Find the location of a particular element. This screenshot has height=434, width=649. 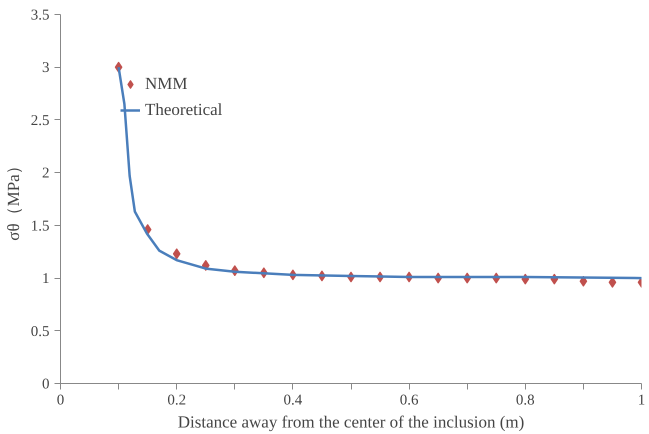

y-tick-label: 0.5 is located at coordinates (40, 332).